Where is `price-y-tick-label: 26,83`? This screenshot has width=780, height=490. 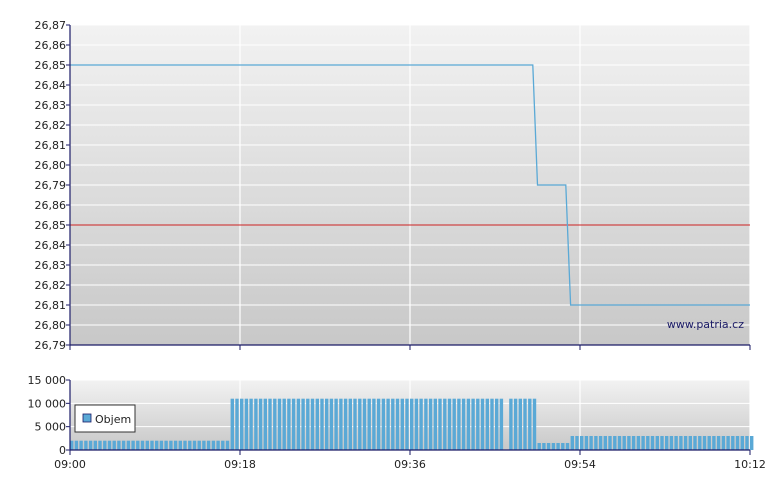
price-y-tick-label: 26,83 is located at coordinates (51, 265).